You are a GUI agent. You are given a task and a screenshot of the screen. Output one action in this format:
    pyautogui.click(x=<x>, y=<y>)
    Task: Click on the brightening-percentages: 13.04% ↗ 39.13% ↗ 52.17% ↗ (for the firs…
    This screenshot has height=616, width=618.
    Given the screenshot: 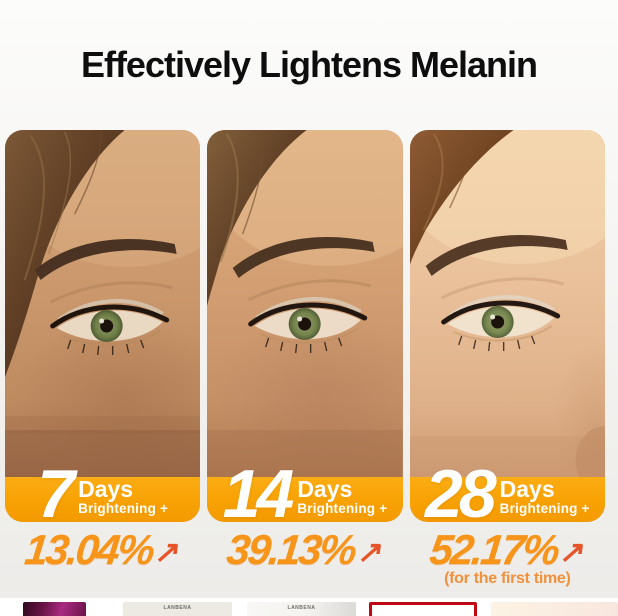 What is the action you would take?
    pyautogui.click(x=305, y=557)
    